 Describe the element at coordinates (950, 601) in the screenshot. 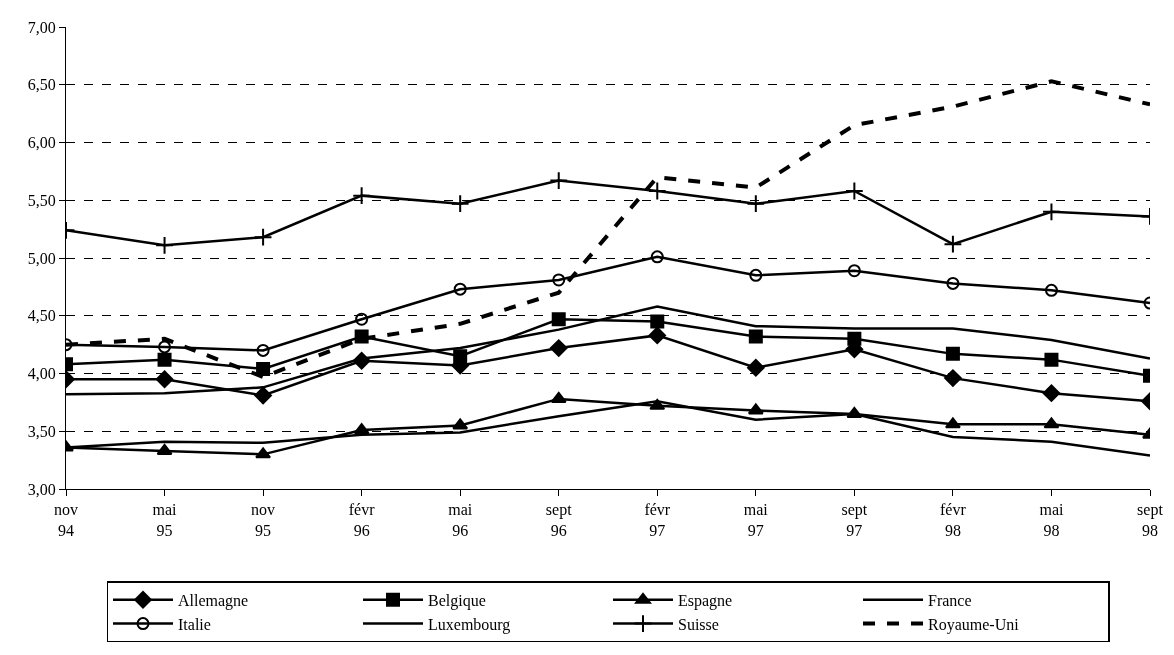

I see `legend-label: France` at that location.